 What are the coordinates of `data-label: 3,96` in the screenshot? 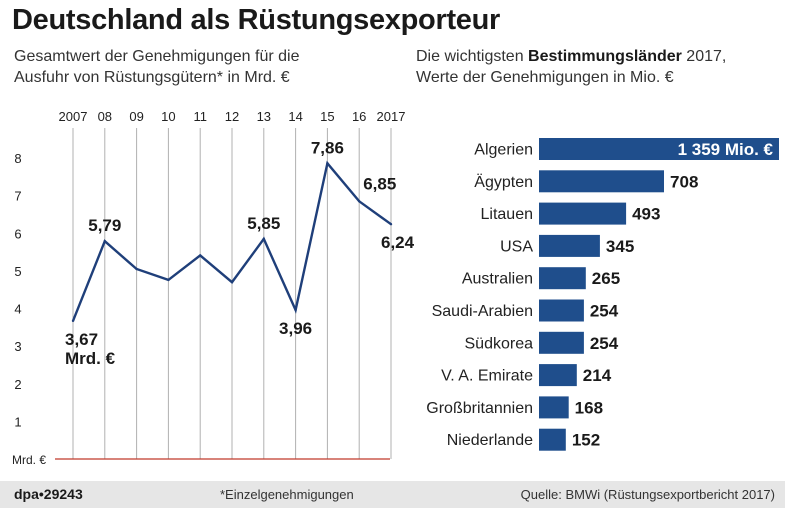 It's located at (295, 328).